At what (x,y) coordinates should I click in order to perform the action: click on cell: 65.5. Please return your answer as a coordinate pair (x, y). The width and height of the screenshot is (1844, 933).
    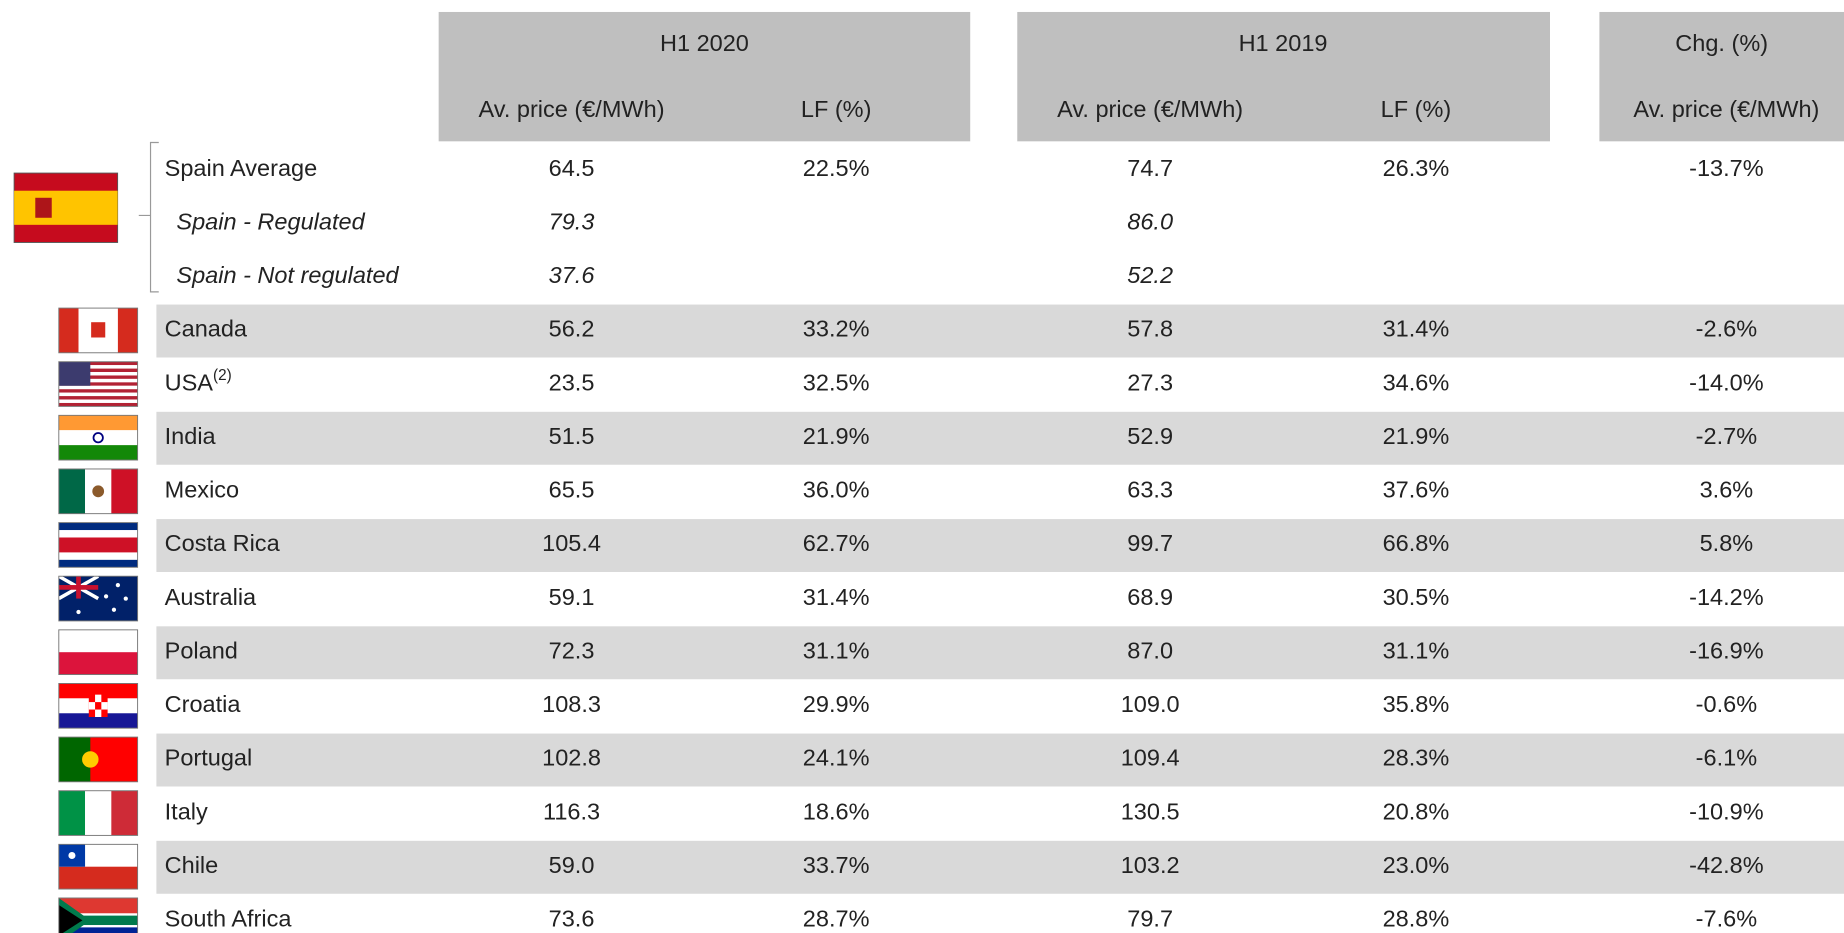
    Looking at the image, I should click on (572, 490).